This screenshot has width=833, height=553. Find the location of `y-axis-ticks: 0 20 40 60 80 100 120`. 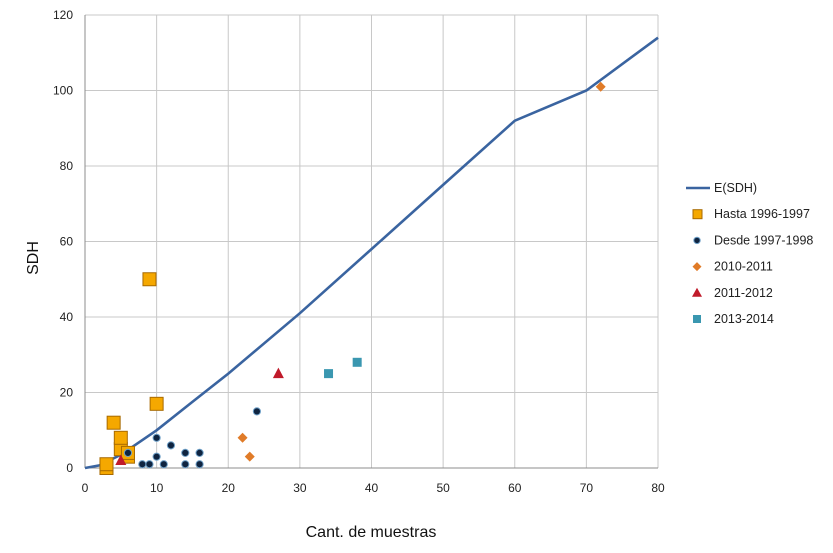

y-axis-ticks: 0 20 40 60 80 100 120 is located at coordinates (63, 241).